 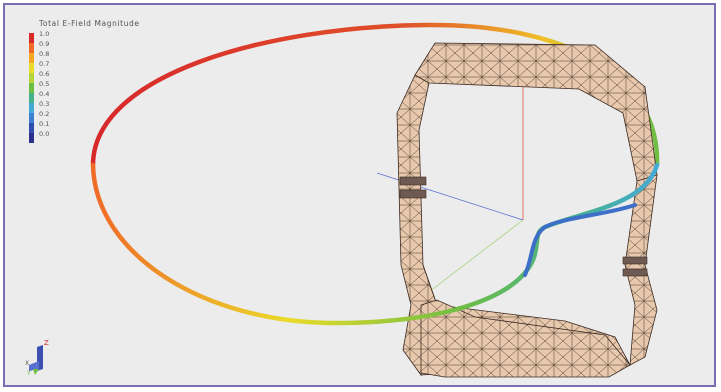 What do you see at coordinates (44, 104) in the screenshot?
I see `legend-label-0-3: 0.3` at bounding box center [44, 104].